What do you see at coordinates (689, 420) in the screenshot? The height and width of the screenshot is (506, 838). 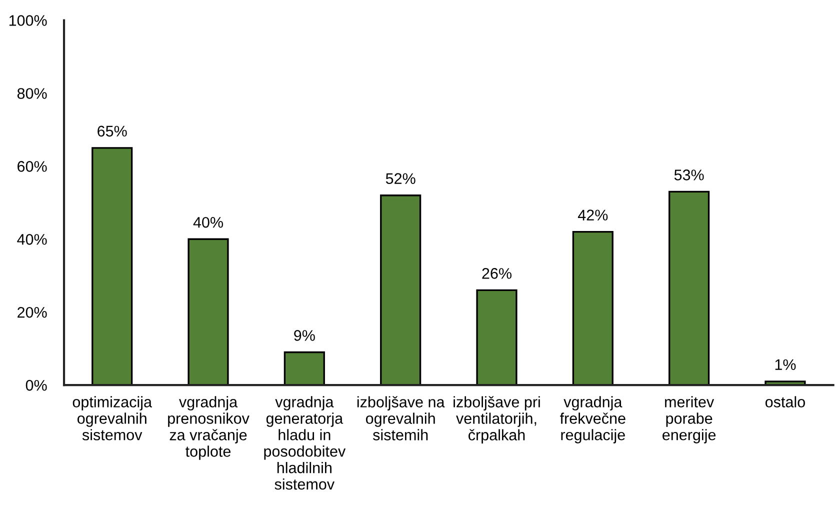 I see `x-tick-label: meritev porabe energije` at bounding box center [689, 420].